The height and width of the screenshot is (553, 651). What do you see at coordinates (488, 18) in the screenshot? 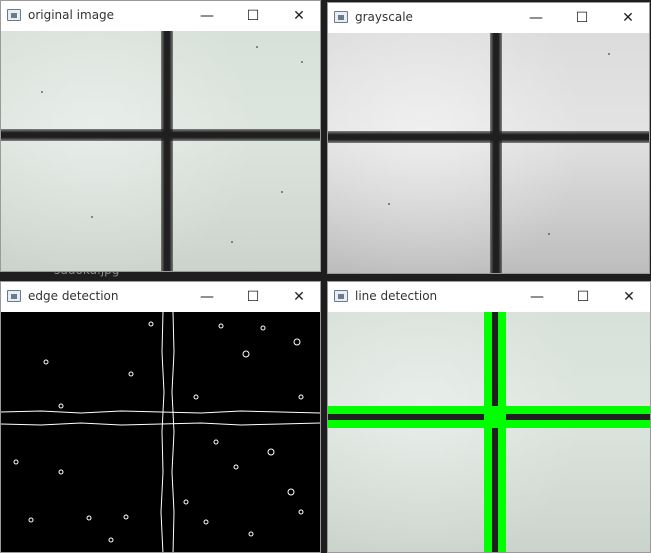
I see `titlebar: grayscale — ☐ ✕` at bounding box center [488, 18].